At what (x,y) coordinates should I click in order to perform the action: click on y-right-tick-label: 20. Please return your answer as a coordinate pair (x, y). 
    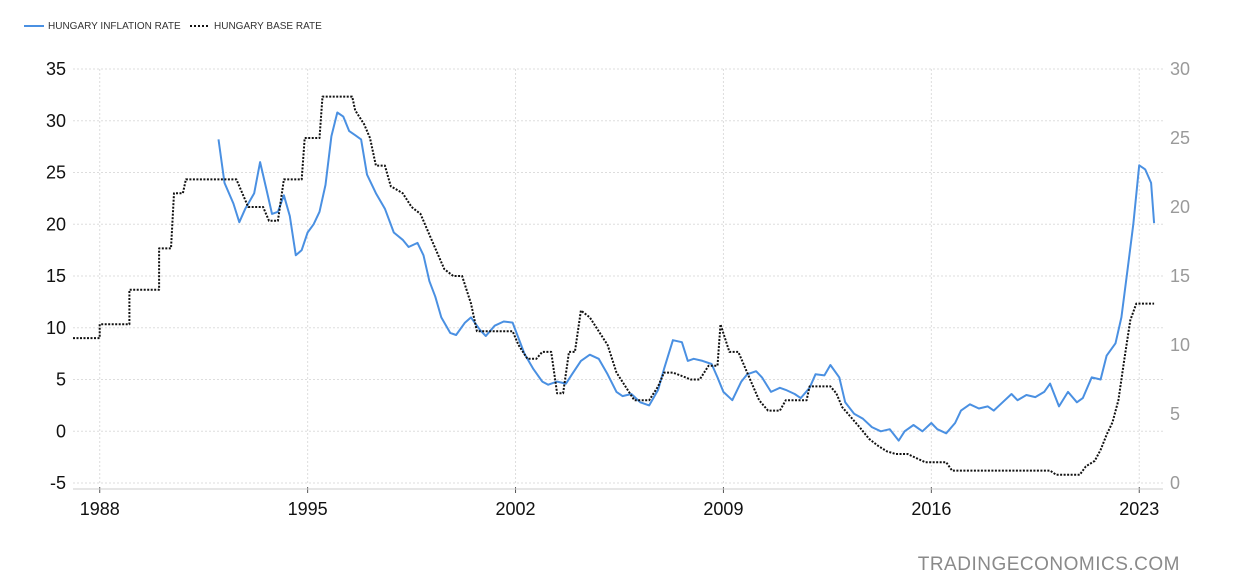
    Looking at the image, I should click on (1180, 207).